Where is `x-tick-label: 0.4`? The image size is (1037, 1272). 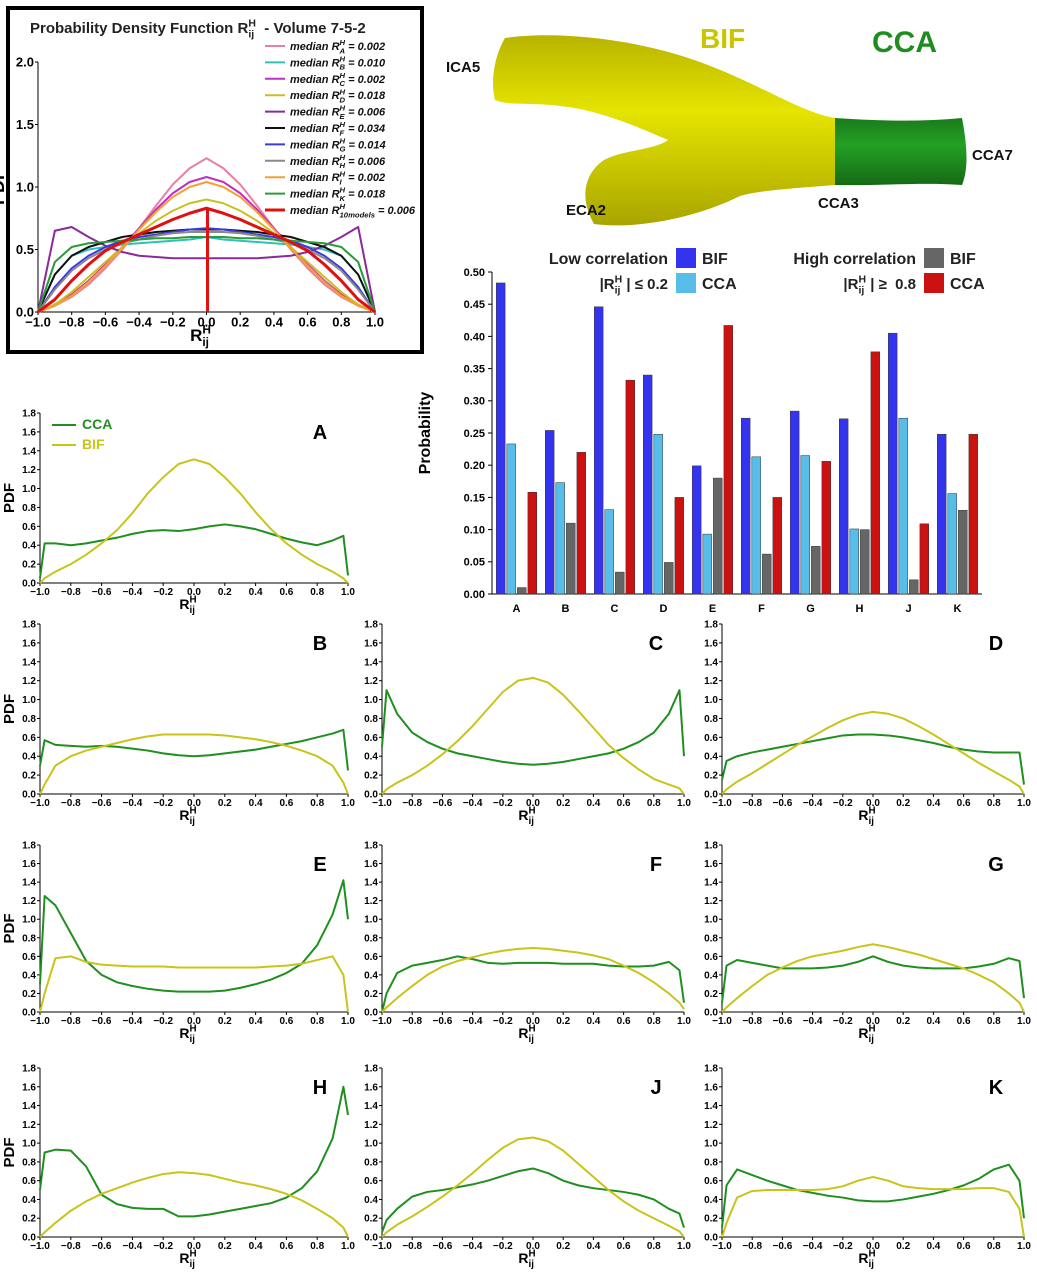 x-tick-label: 0.4 is located at coordinates (933, 1021).